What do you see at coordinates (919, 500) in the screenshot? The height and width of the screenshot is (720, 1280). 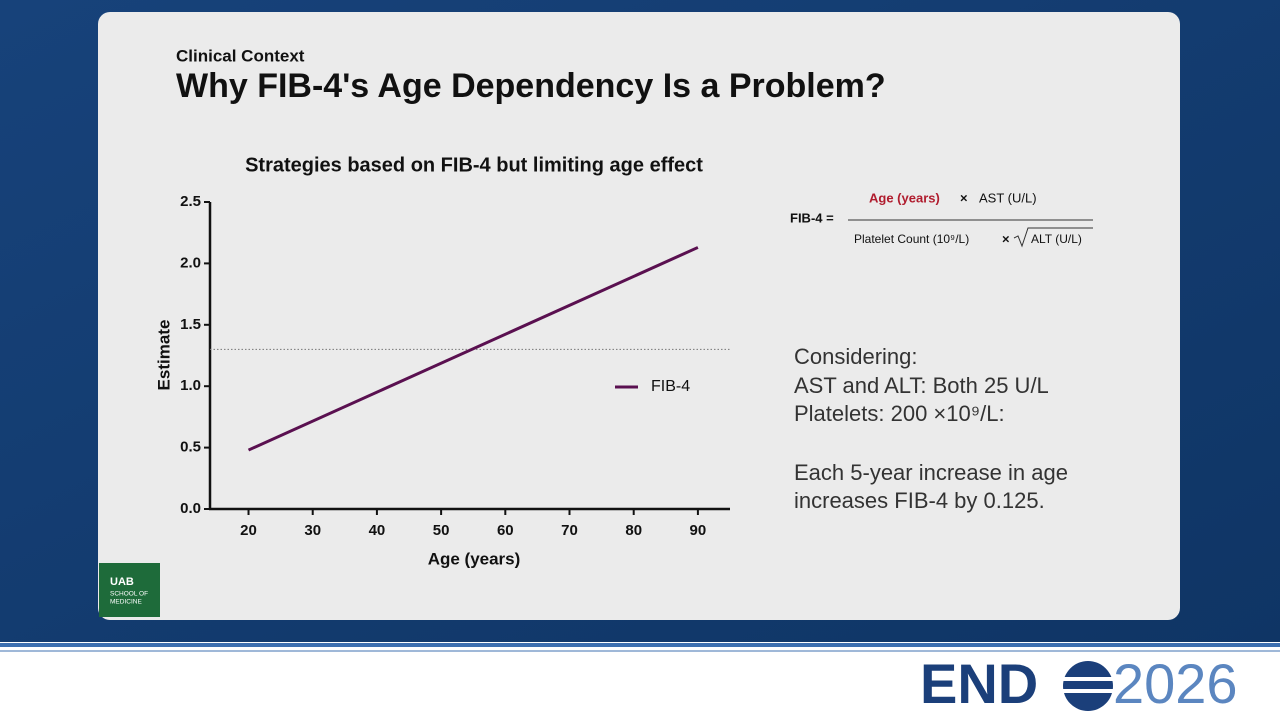 I see `note: increases FIB-4 by 0.125.` at bounding box center [919, 500].